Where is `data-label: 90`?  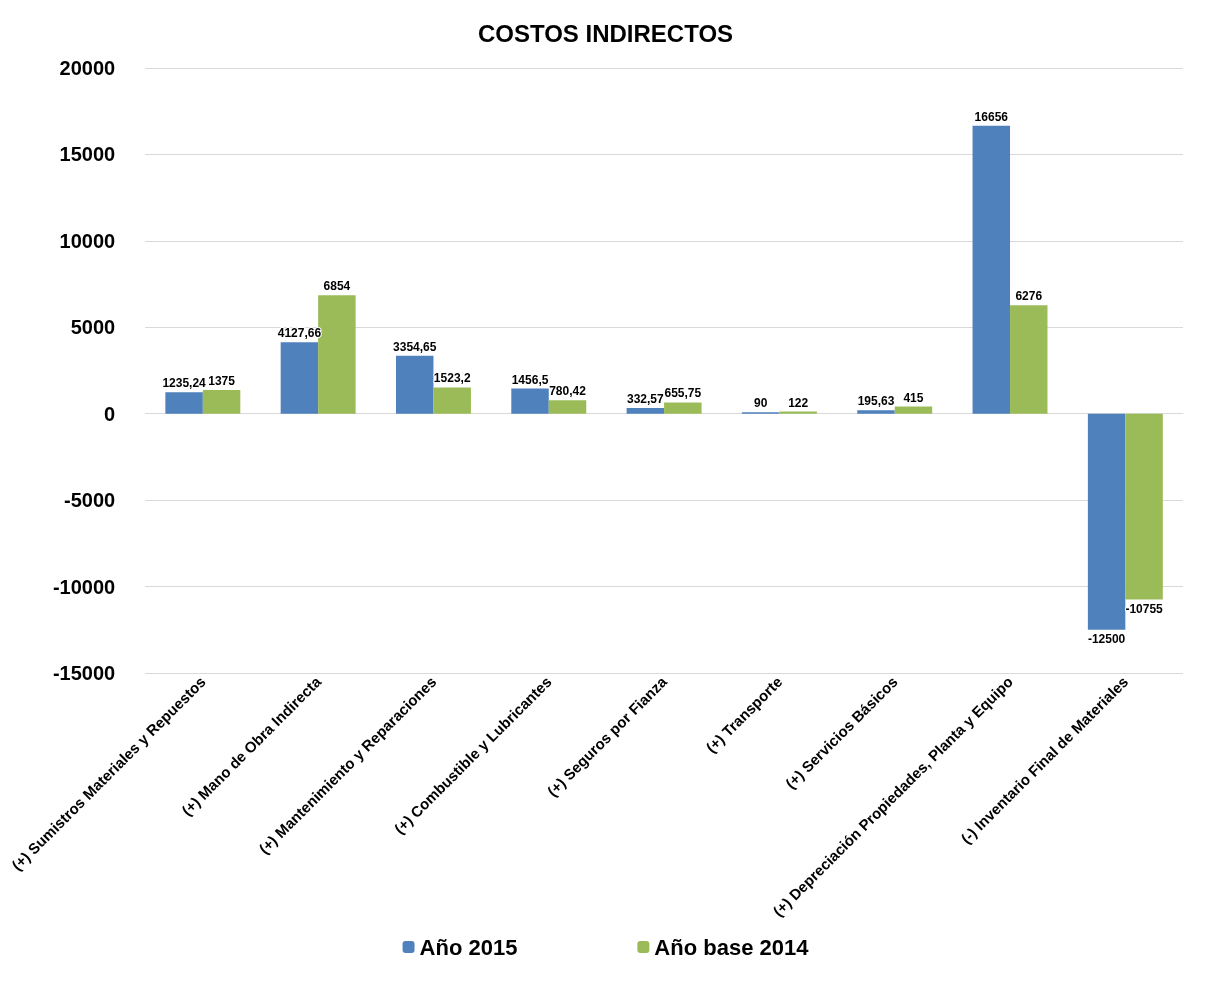 data-label: 90 is located at coordinates (760, 403).